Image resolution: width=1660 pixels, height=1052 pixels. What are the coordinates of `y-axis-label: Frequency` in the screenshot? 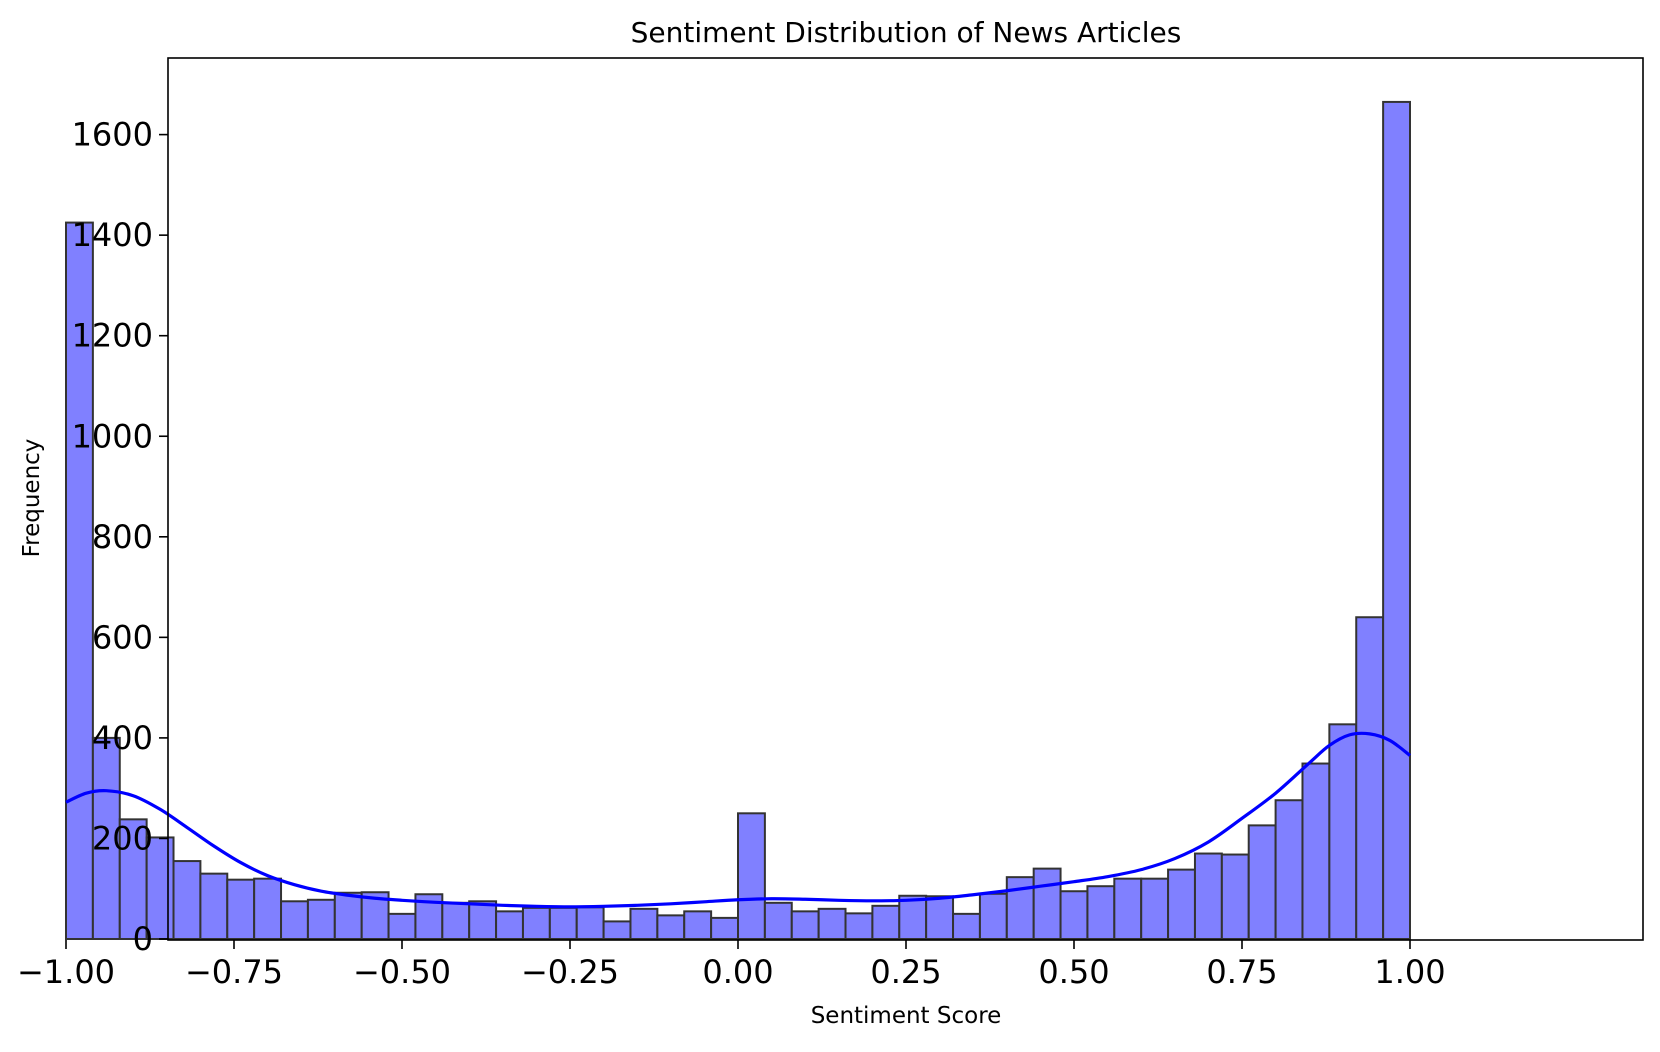 It's located at (32, 498).